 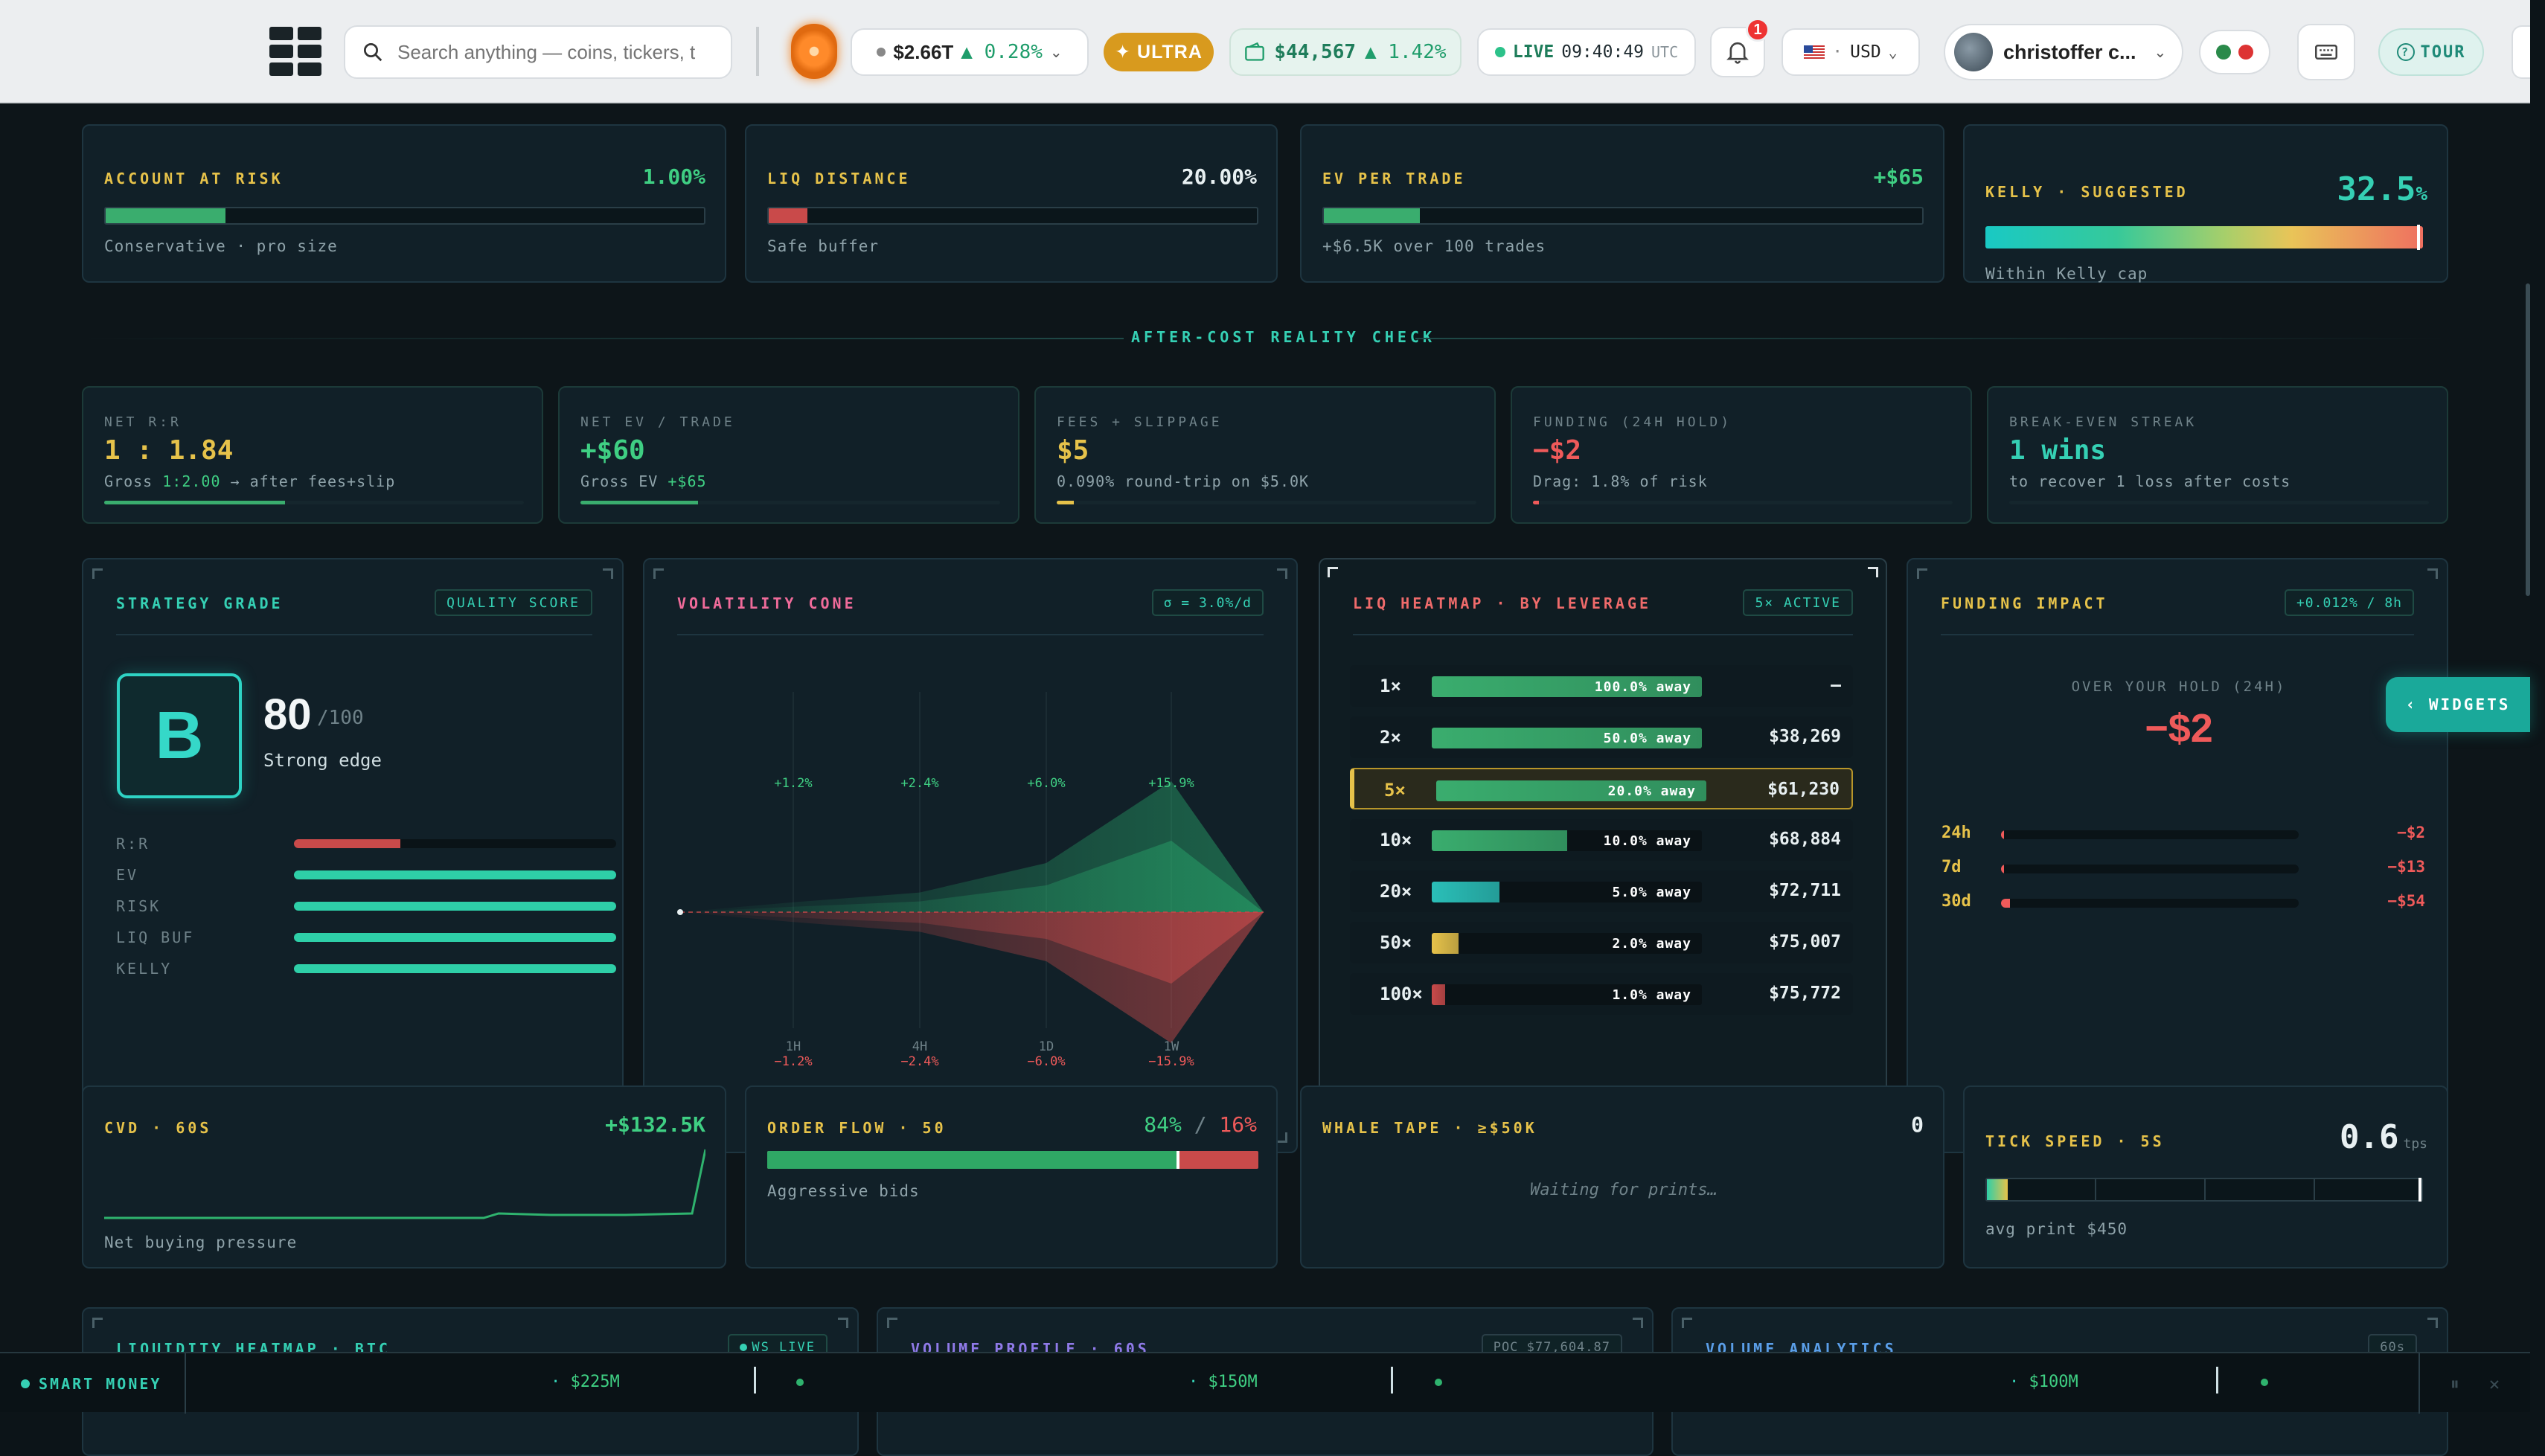 I want to click on search-box, so click(x=538, y=52).